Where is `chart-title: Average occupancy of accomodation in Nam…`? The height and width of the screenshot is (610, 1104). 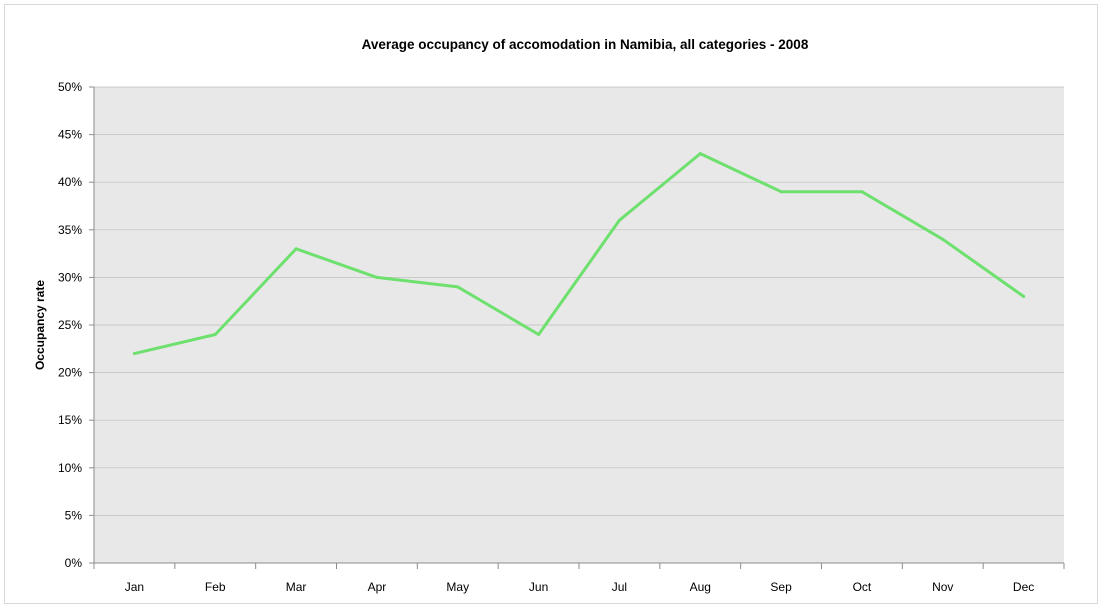
chart-title: Average occupancy of accomodation in Nam… is located at coordinates (585, 44).